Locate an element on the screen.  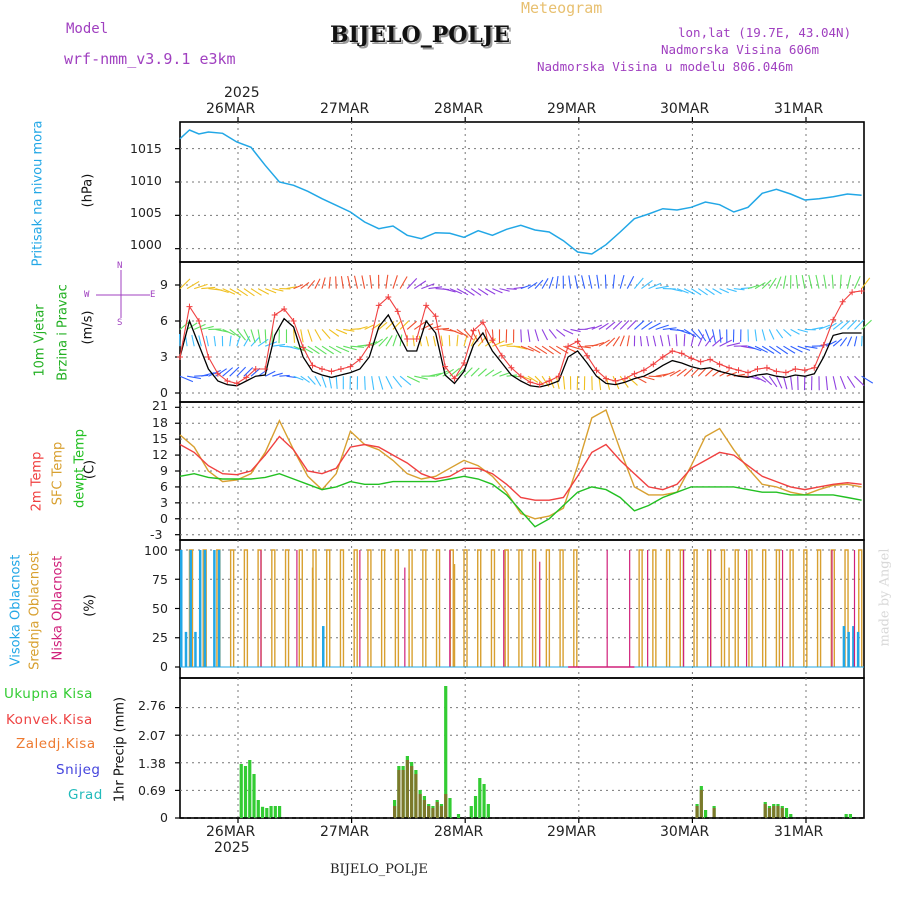
model-label: Model is located at coordinates (87, 29).